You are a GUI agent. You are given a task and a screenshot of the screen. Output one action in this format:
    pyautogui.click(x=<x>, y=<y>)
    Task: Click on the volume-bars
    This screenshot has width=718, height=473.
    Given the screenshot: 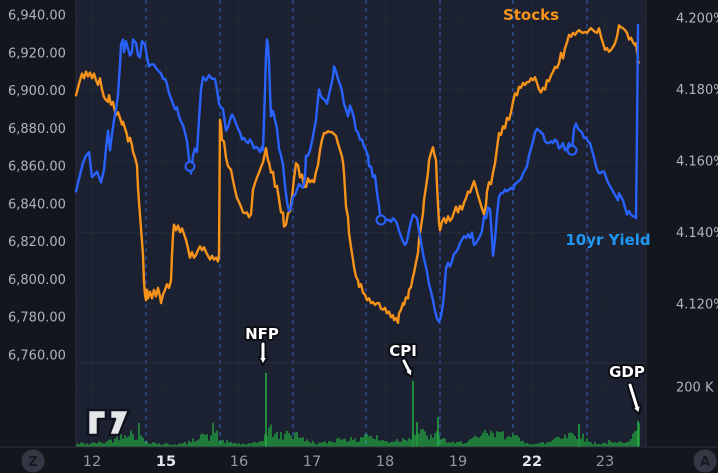 What is the action you would take?
    pyautogui.click(x=358, y=409)
    